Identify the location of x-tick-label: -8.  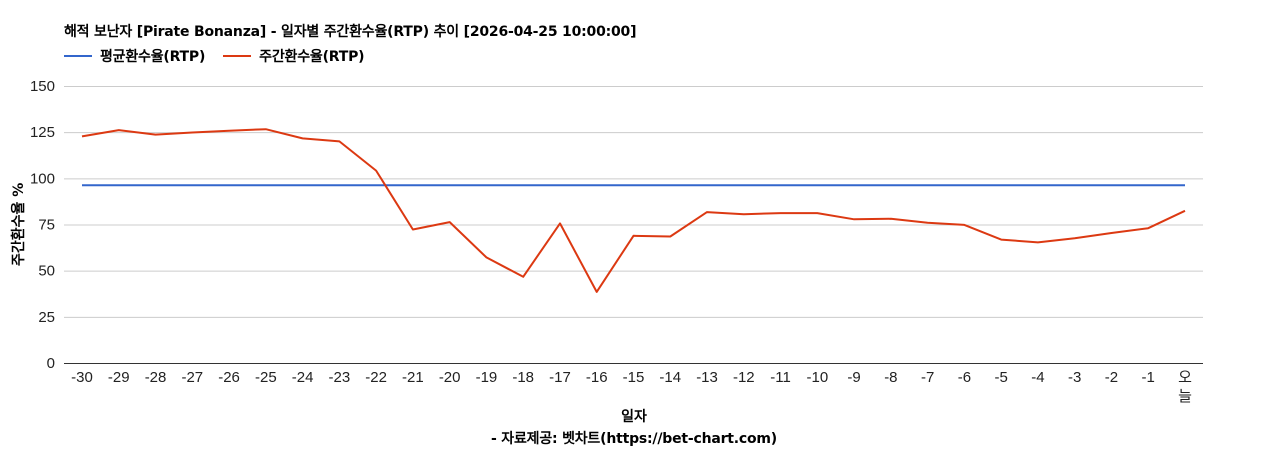
(890, 377).